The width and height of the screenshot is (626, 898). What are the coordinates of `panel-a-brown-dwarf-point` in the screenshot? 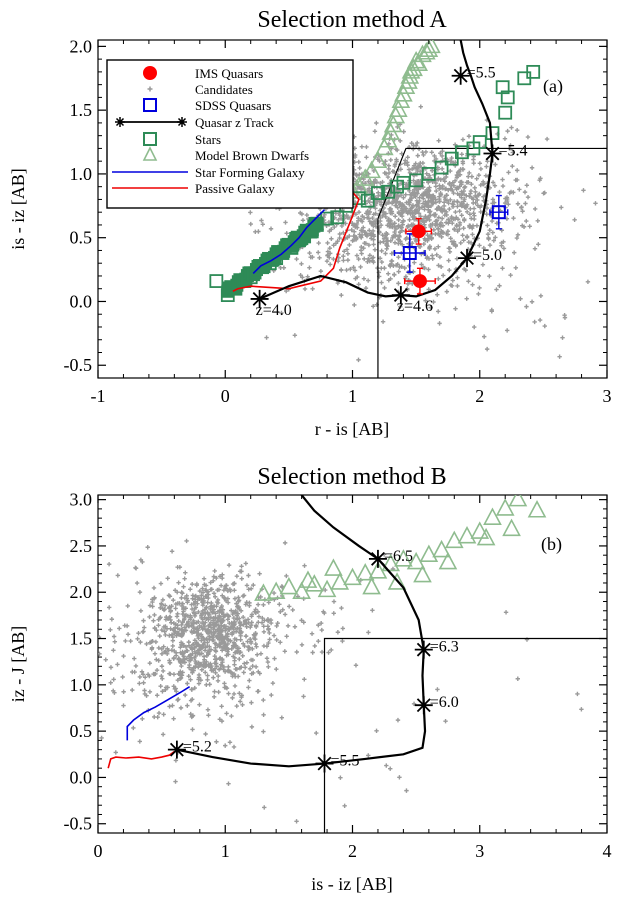 It's located at (371, 169).